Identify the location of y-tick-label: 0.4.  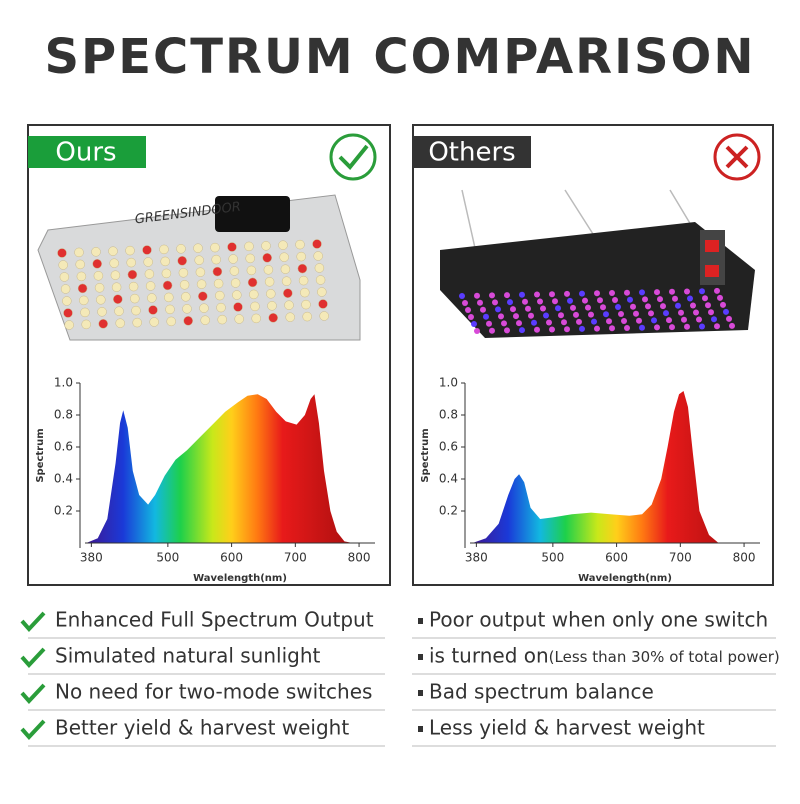
(63, 479).